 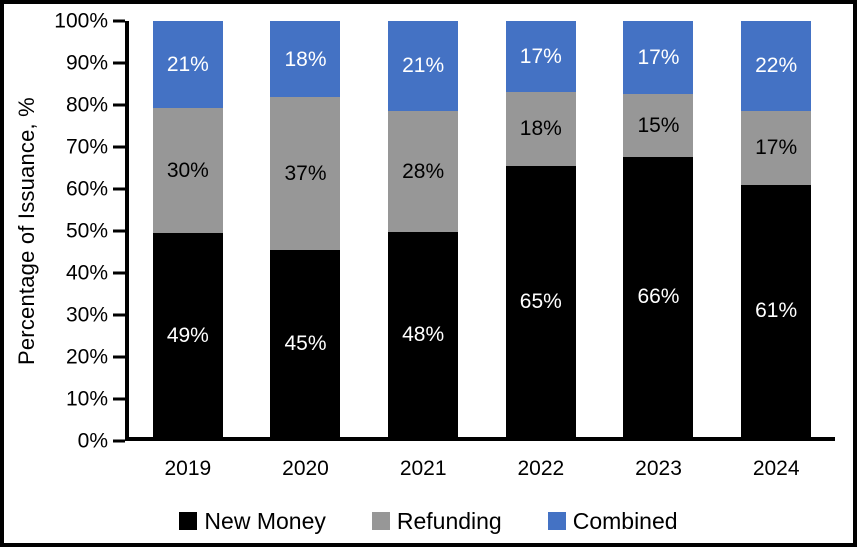 I want to click on bar-segment-refunding-2024: 17%, so click(x=776, y=147).